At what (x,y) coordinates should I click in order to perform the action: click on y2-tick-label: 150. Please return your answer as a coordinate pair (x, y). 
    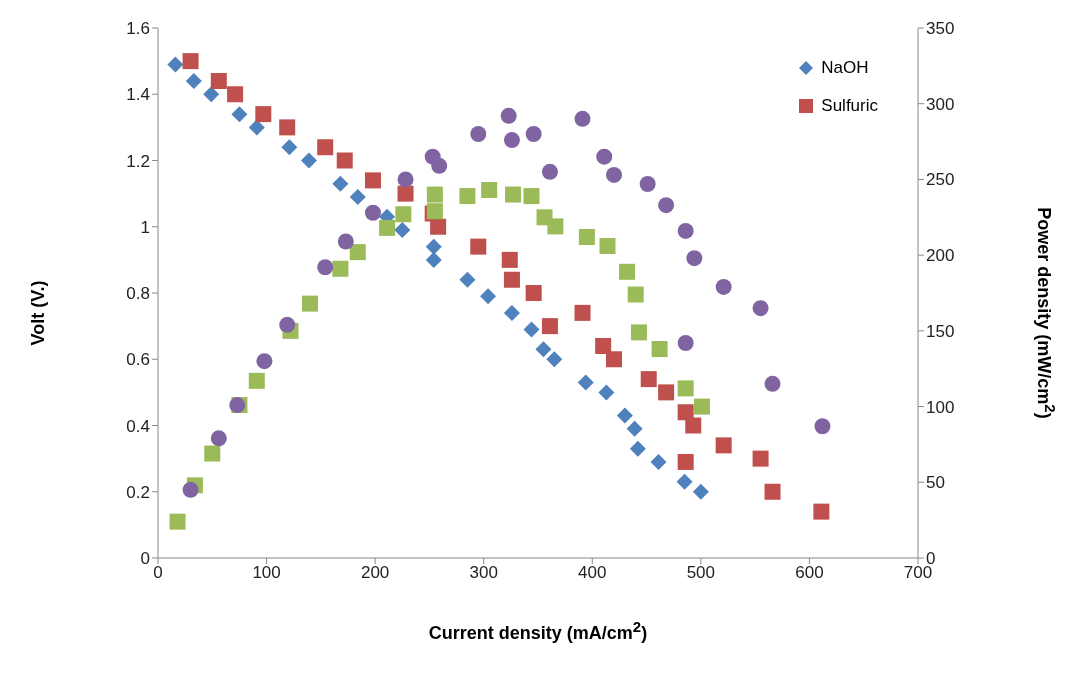
    Looking at the image, I should click on (940, 331).